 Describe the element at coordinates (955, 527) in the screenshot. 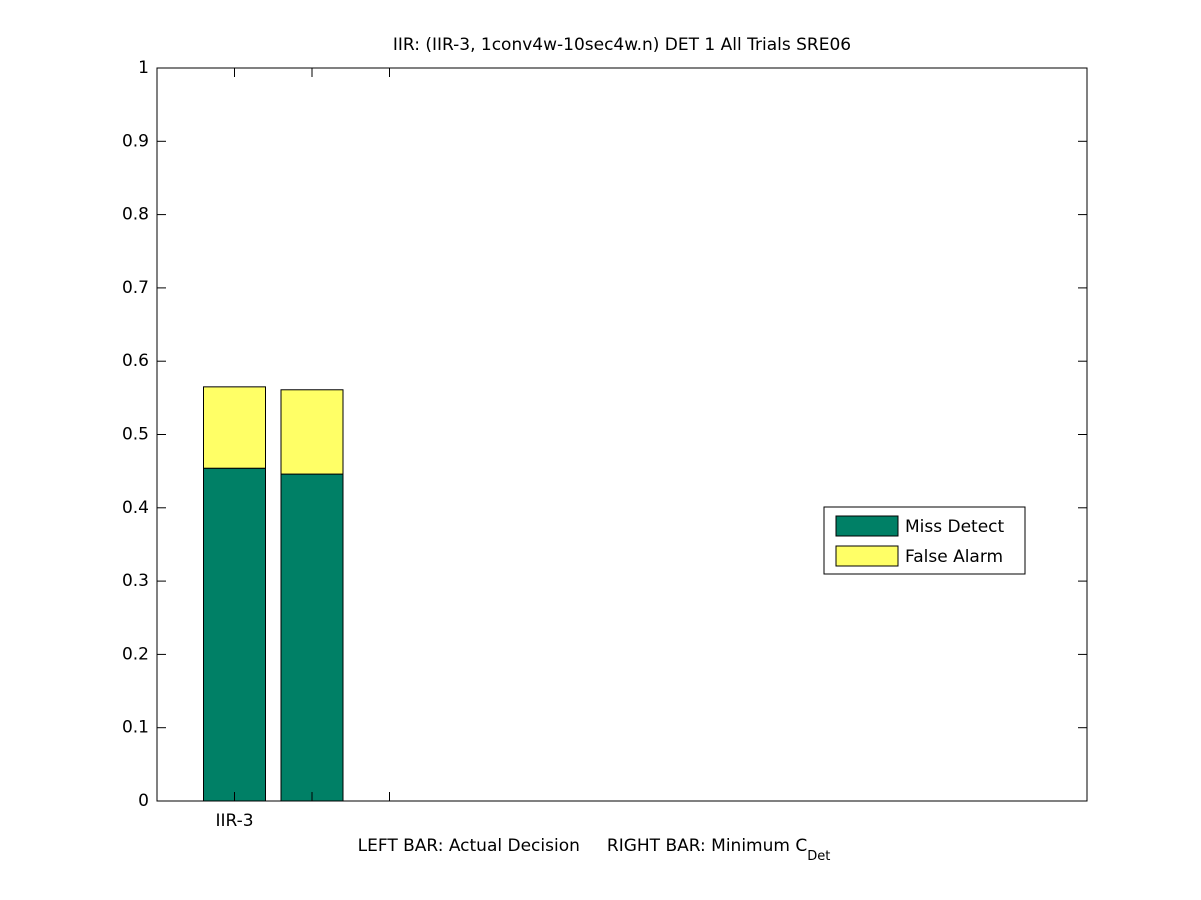

I see `legend-label: Miss Detect` at that location.